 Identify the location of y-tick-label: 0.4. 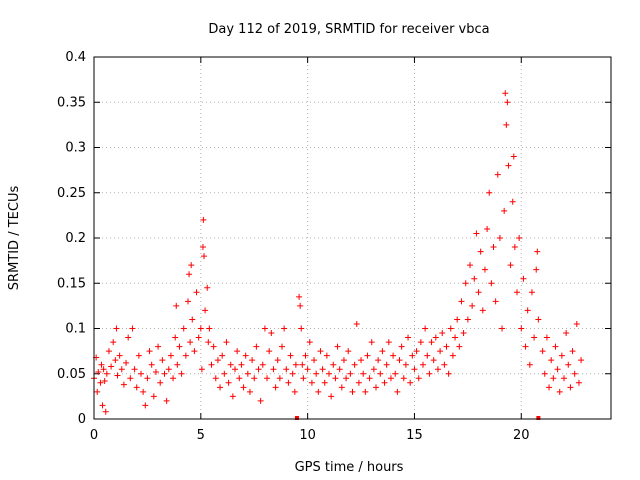
(75, 57).